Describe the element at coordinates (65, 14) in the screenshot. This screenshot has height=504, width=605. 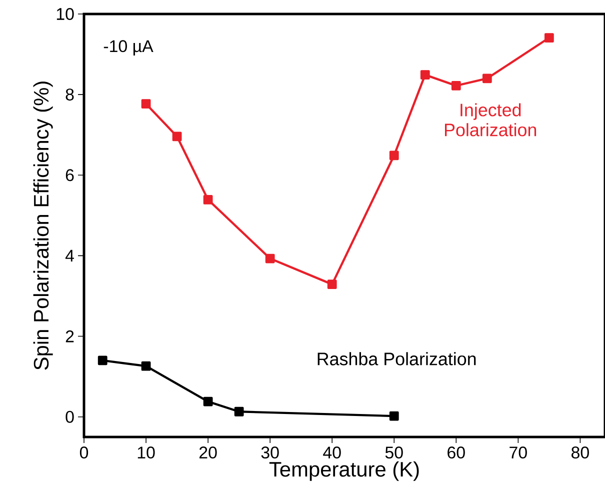
I see `y-tick-label: 10` at that location.